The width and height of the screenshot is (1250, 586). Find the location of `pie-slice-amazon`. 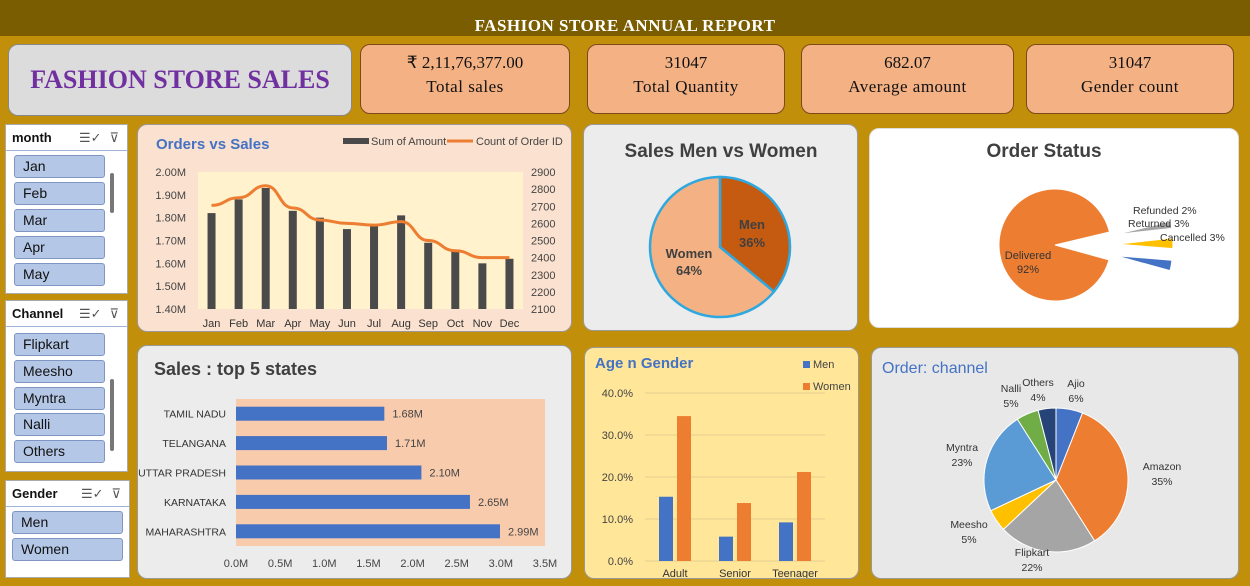

pie-slice-amazon is located at coordinates (1092, 477).